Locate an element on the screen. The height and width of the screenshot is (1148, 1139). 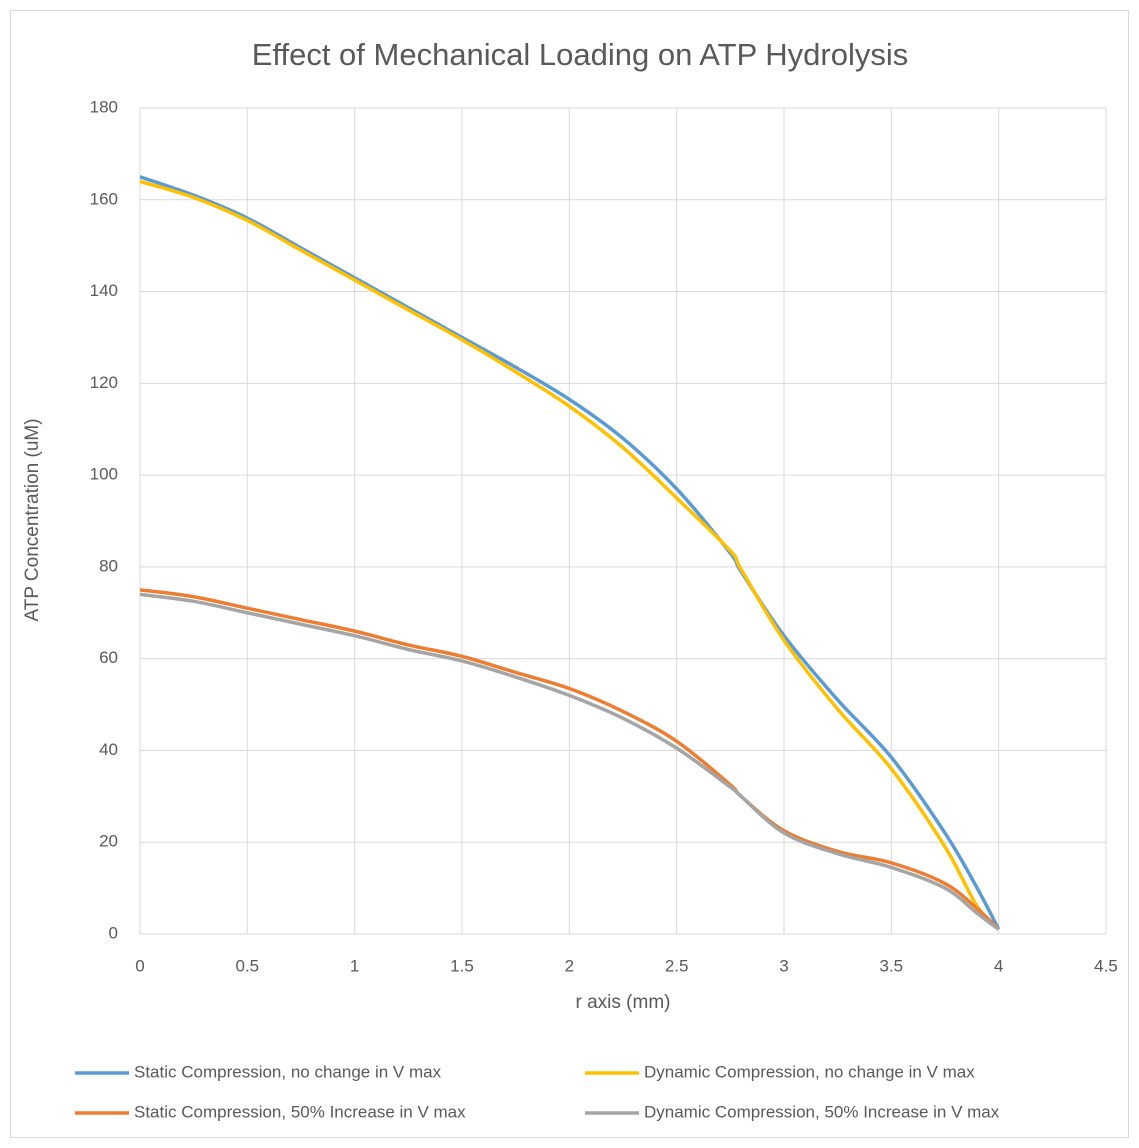
x-tick-label: 3 is located at coordinates (783, 965).